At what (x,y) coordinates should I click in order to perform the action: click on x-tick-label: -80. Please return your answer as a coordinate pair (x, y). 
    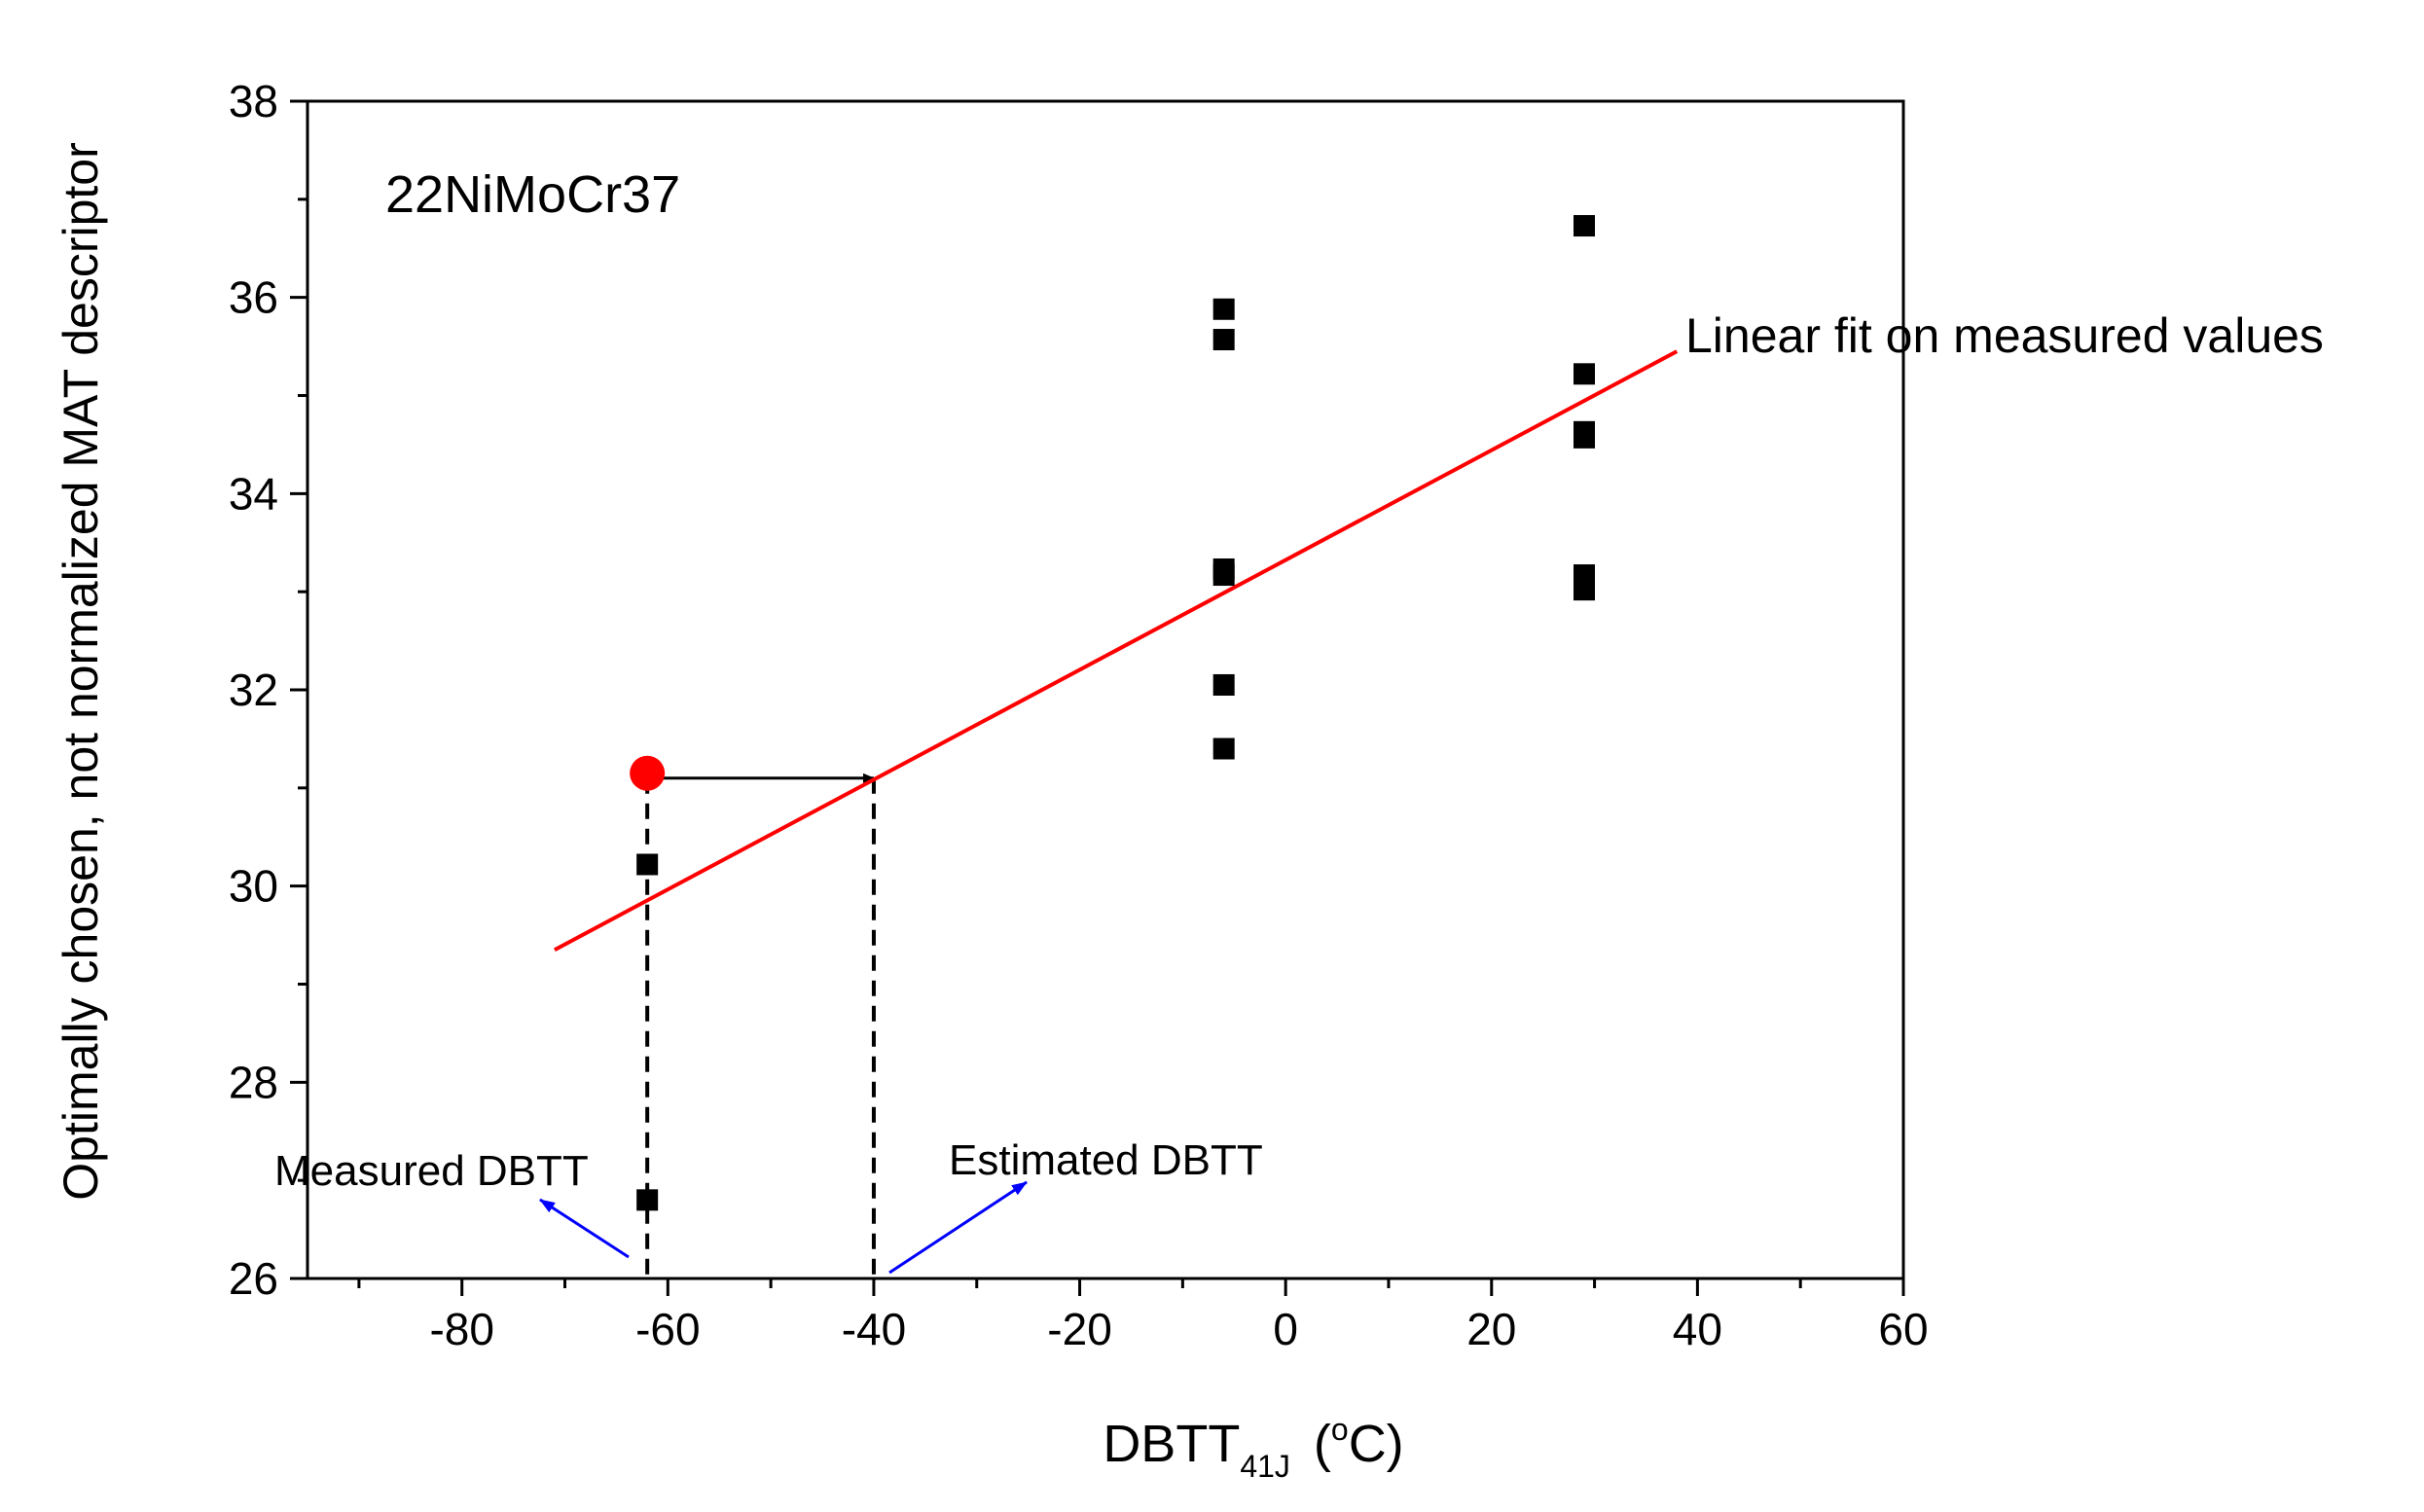
    Looking at the image, I should click on (461, 1329).